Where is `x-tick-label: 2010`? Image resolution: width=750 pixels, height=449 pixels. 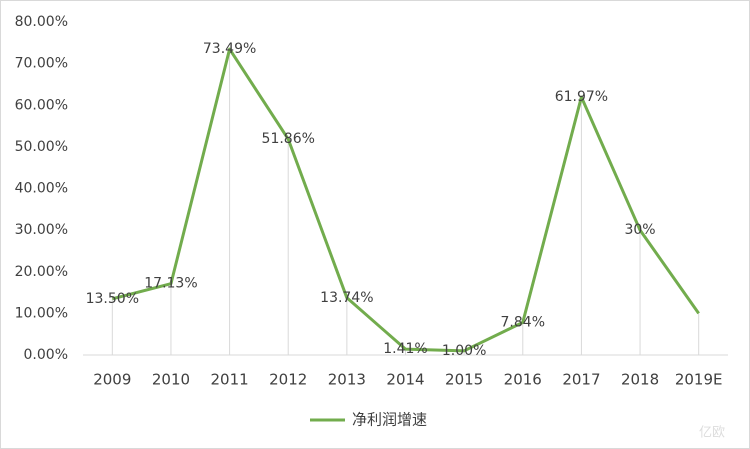 x-tick-label: 2010 is located at coordinates (171, 380).